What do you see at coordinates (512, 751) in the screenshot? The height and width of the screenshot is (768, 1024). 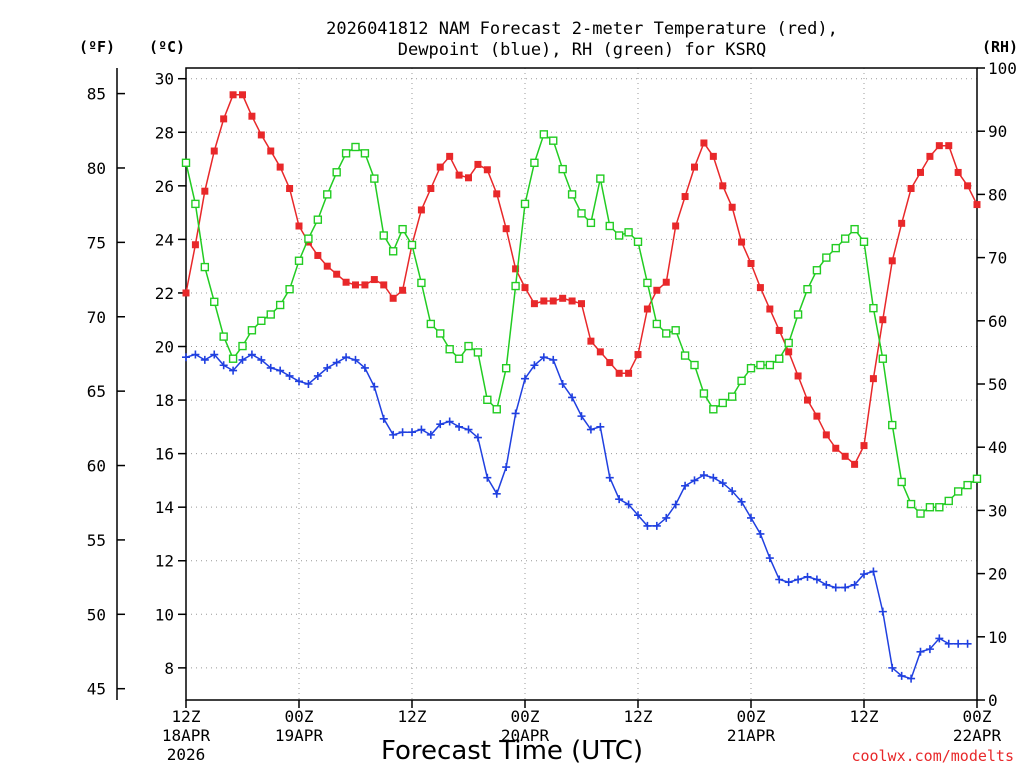 I see `x-axis-label: Forecast Time (UTC)` at bounding box center [512, 751].